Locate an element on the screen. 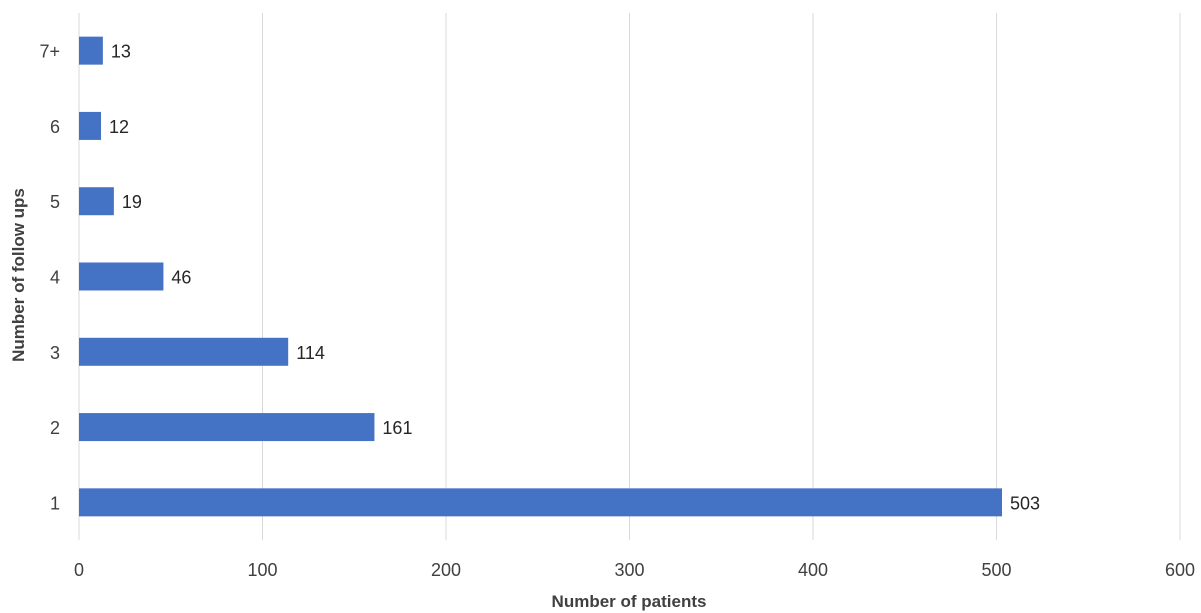 Image resolution: width=1201 pixels, height=613 pixels. data-label: 12 is located at coordinates (119, 127).